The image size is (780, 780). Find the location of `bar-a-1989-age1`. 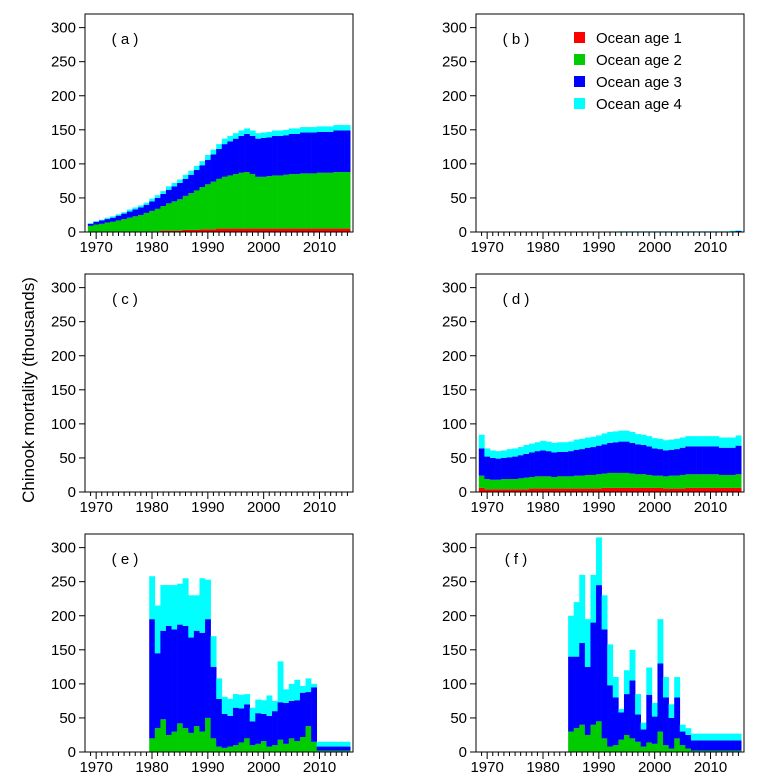

bar-a-1989-age1 is located at coordinates (202, 230).